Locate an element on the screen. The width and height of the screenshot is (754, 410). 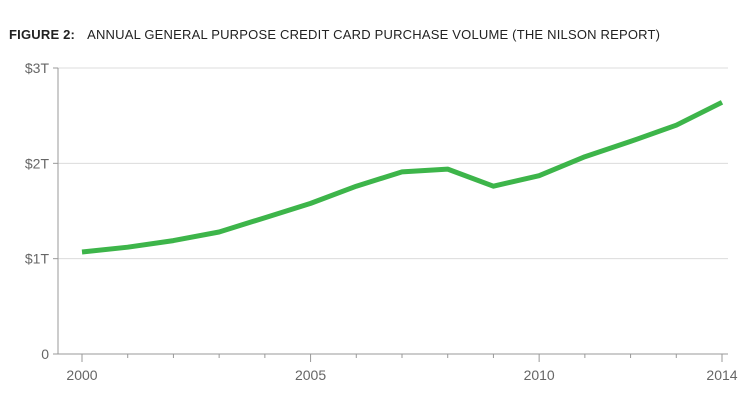
x-tick-label: 2010 is located at coordinates (539, 375).